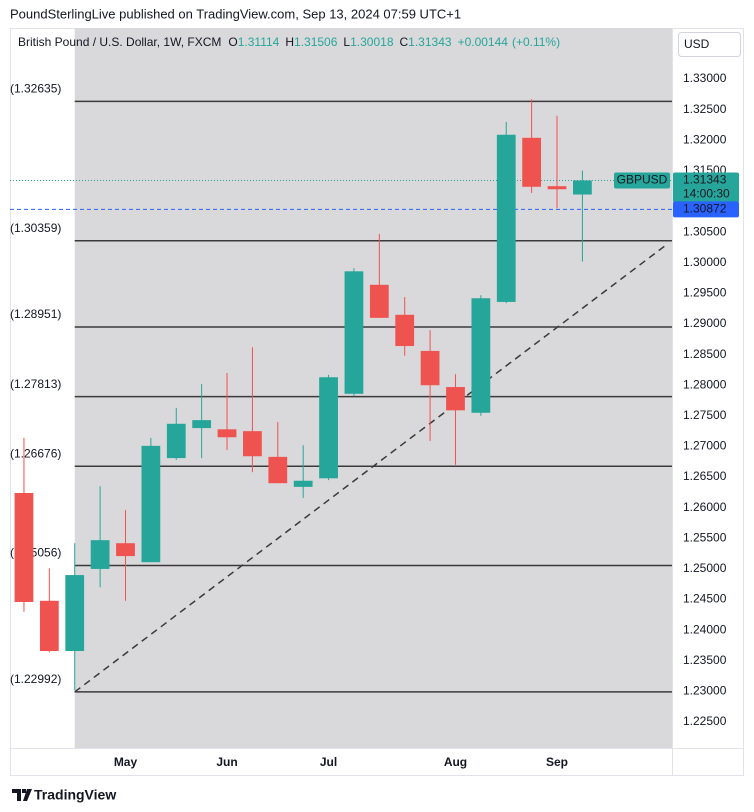 The image size is (754, 812). What do you see at coordinates (705, 721) in the screenshot?
I see `y-tick-label: 1.22500` at bounding box center [705, 721].